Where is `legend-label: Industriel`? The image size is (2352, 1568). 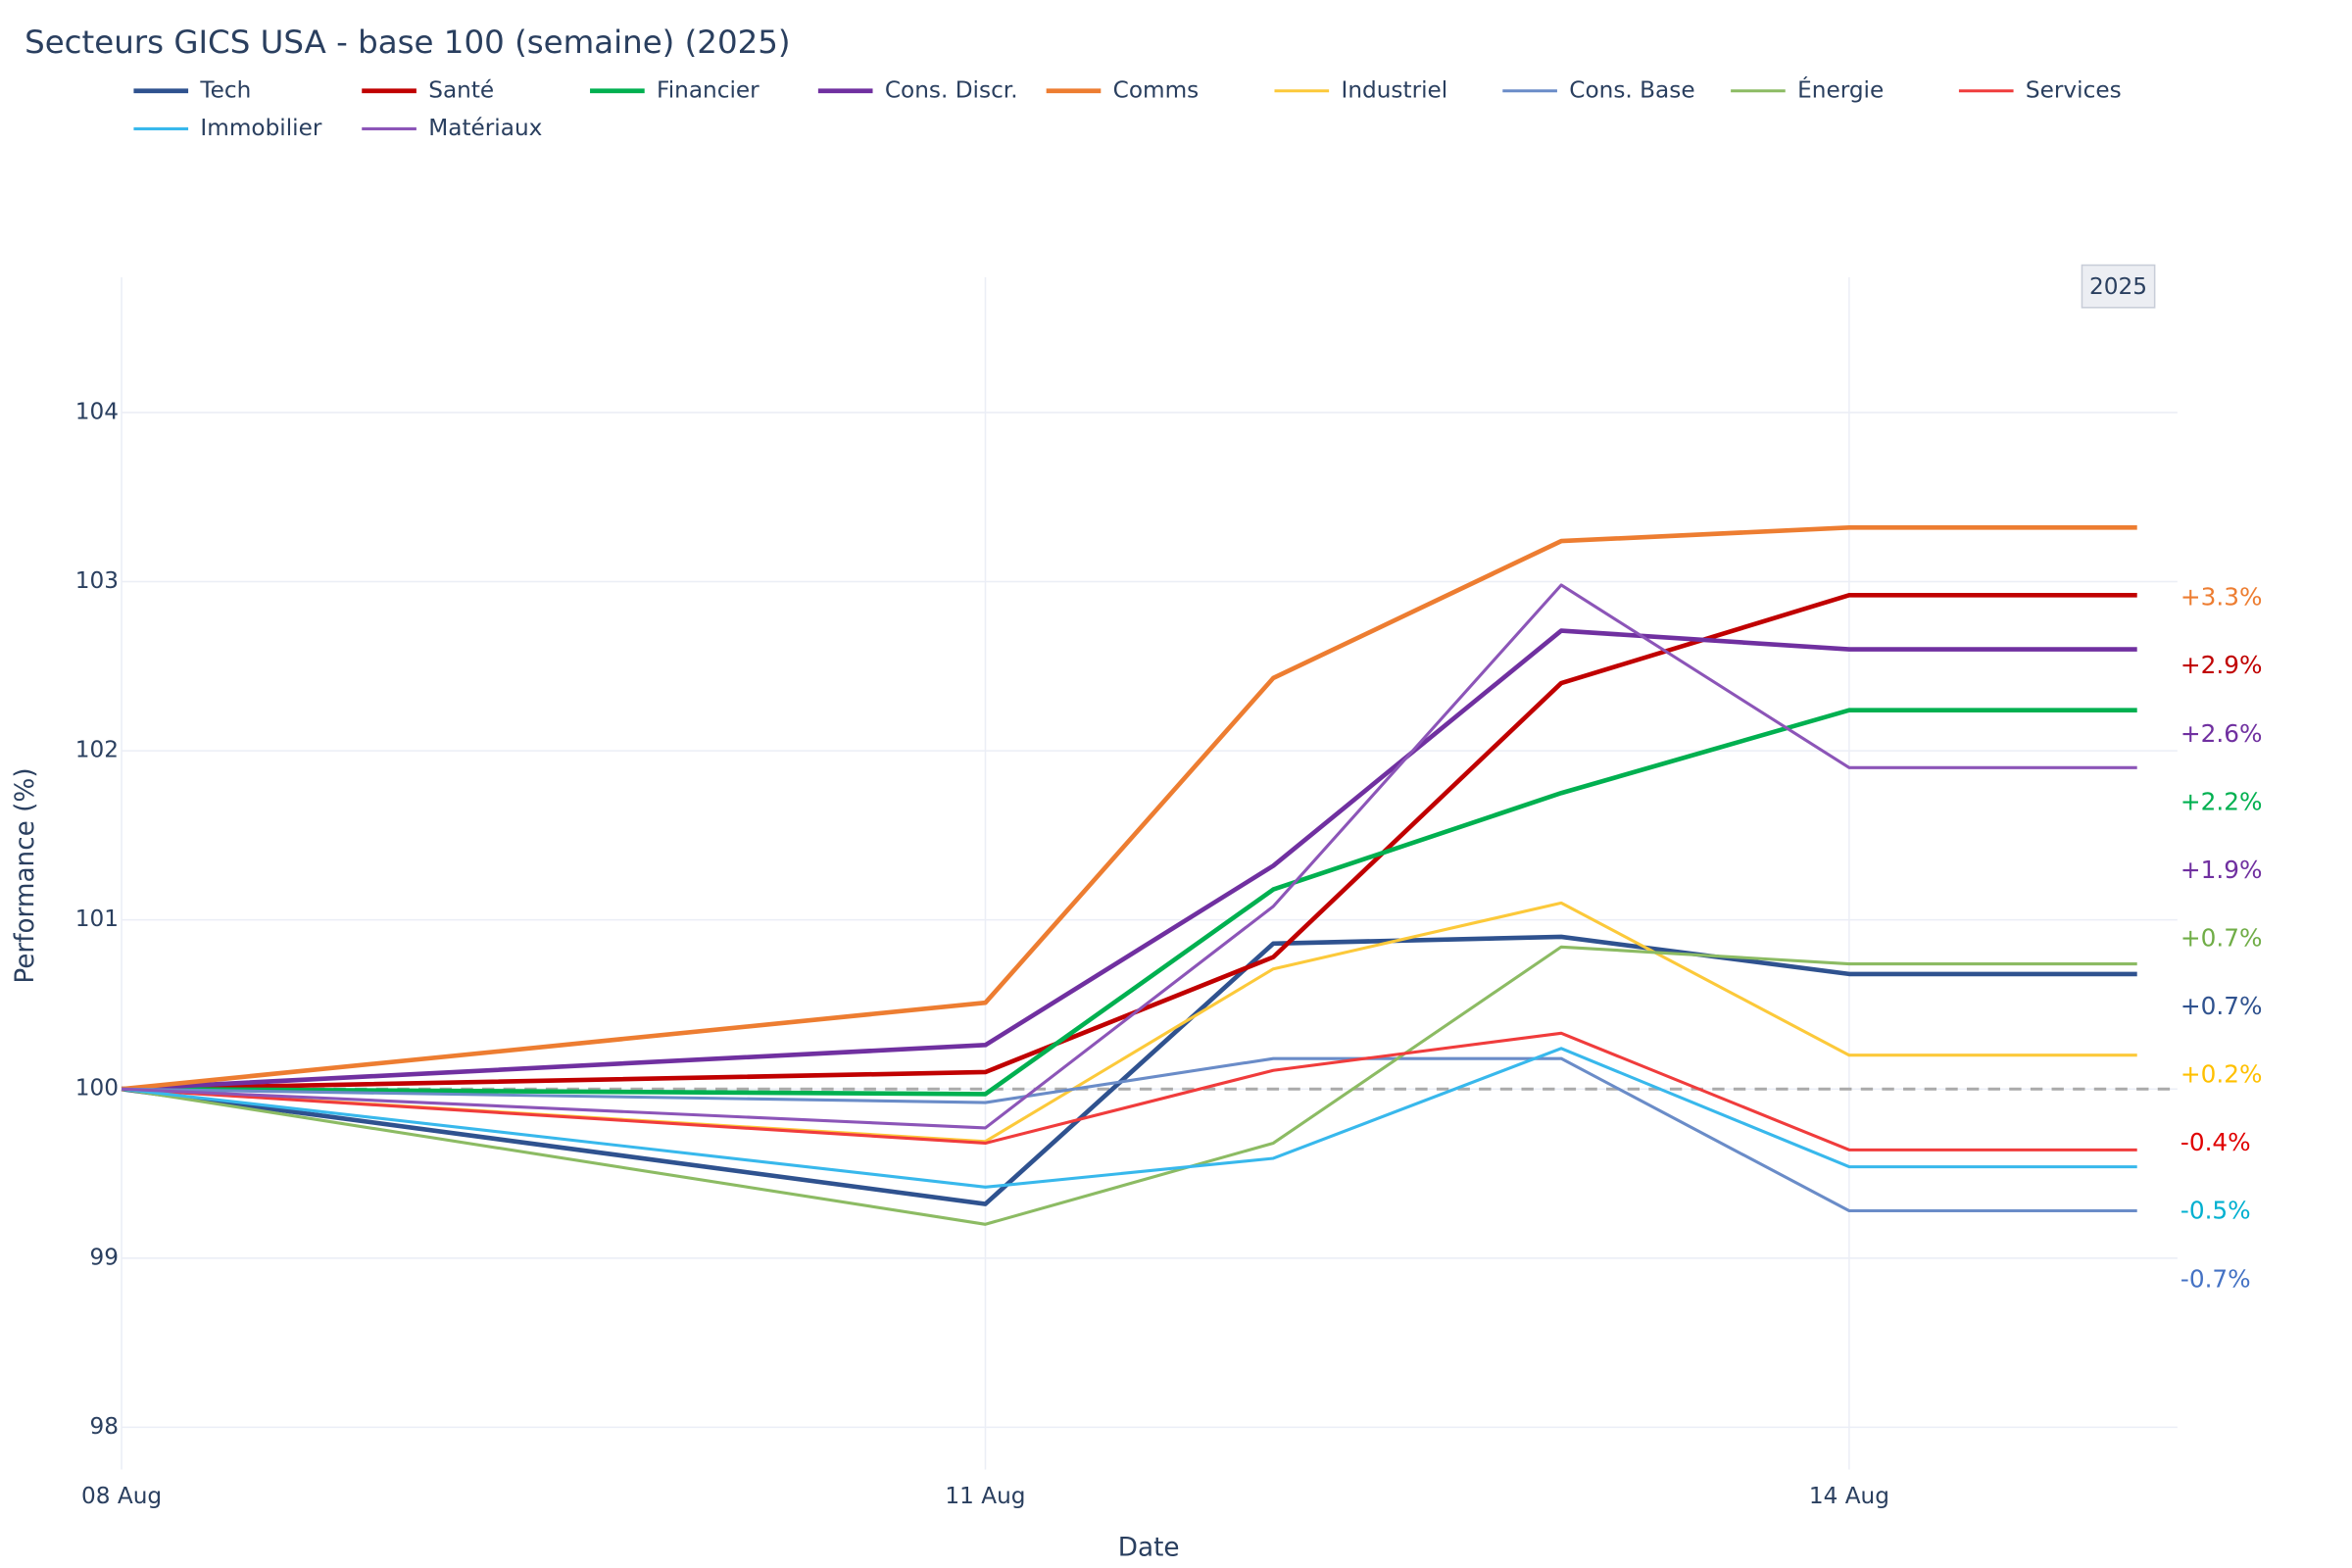
legend-label: Industriel is located at coordinates (1395, 89).